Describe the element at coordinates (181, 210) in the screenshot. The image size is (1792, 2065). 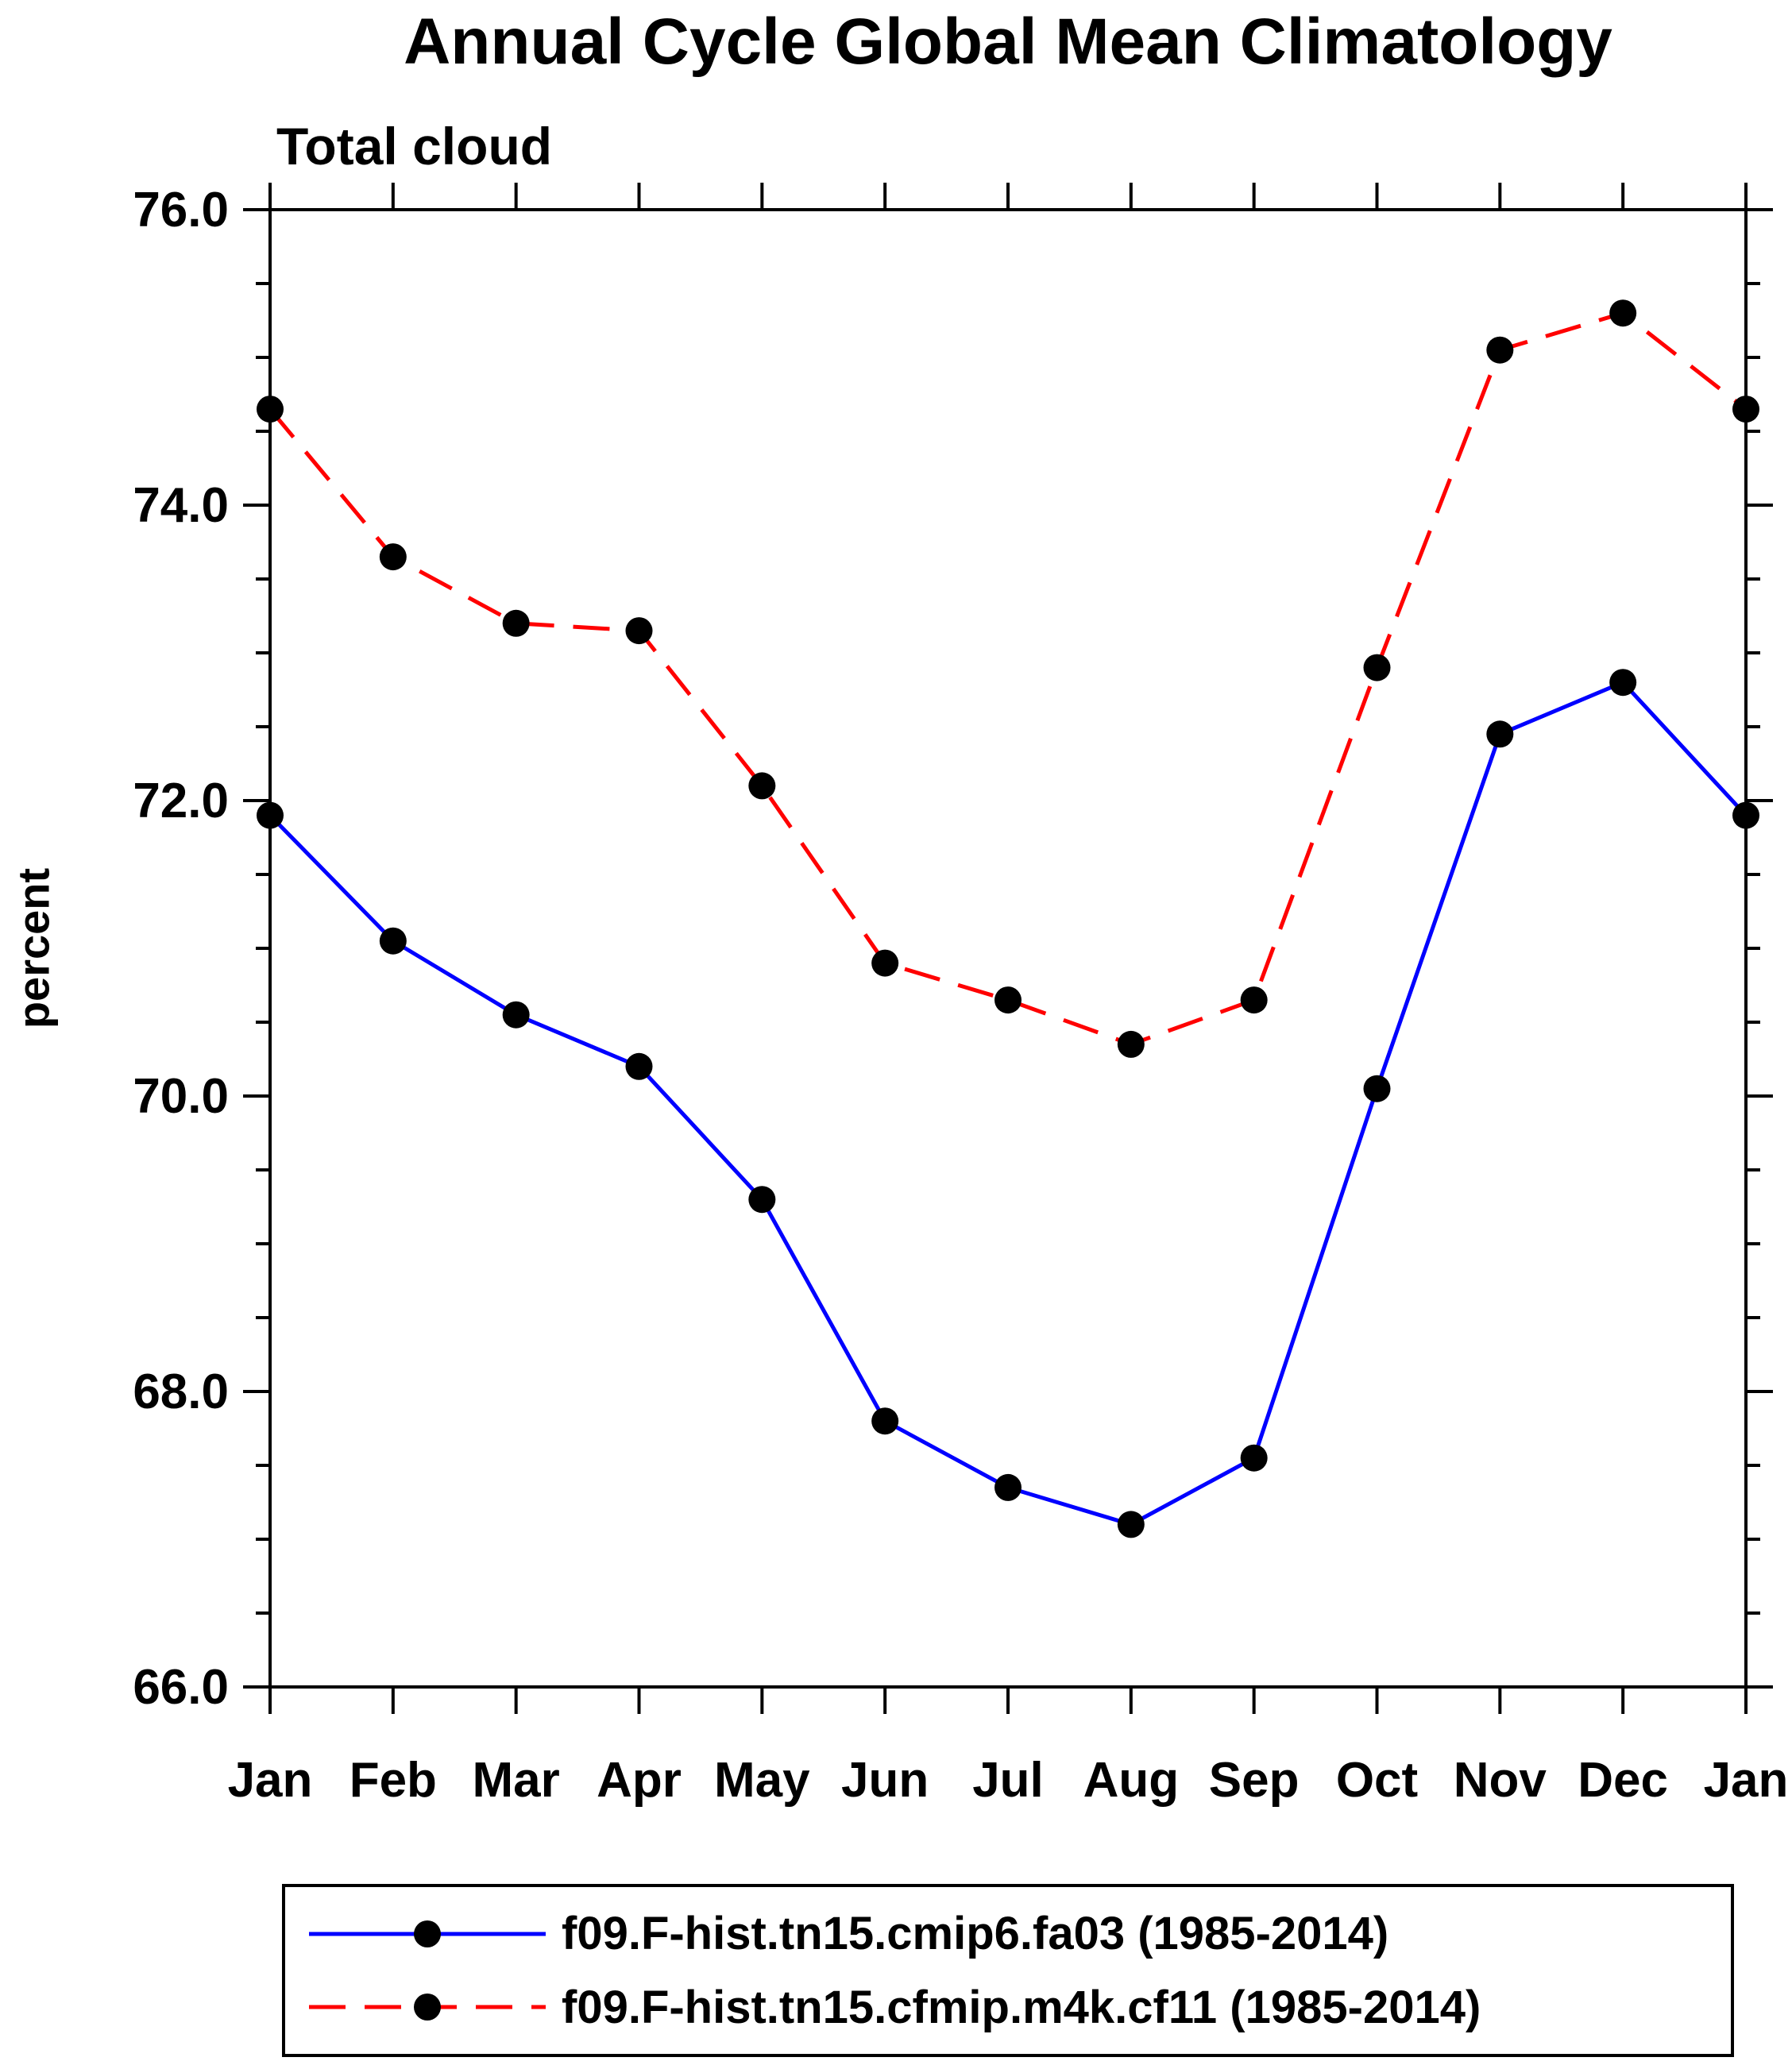
I see `svg-text: 76.0` at that location.